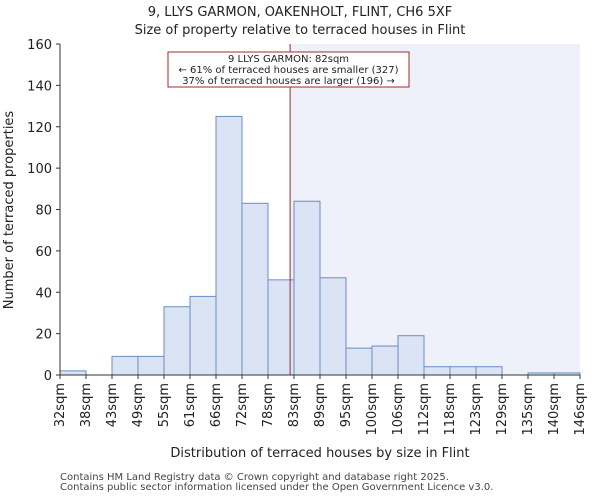 Image resolution: width=600 pixels, height=500 pixels. What do you see at coordinates (528, 409) in the screenshot?
I see `x-tick-label: 135sqm` at bounding box center [528, 409].